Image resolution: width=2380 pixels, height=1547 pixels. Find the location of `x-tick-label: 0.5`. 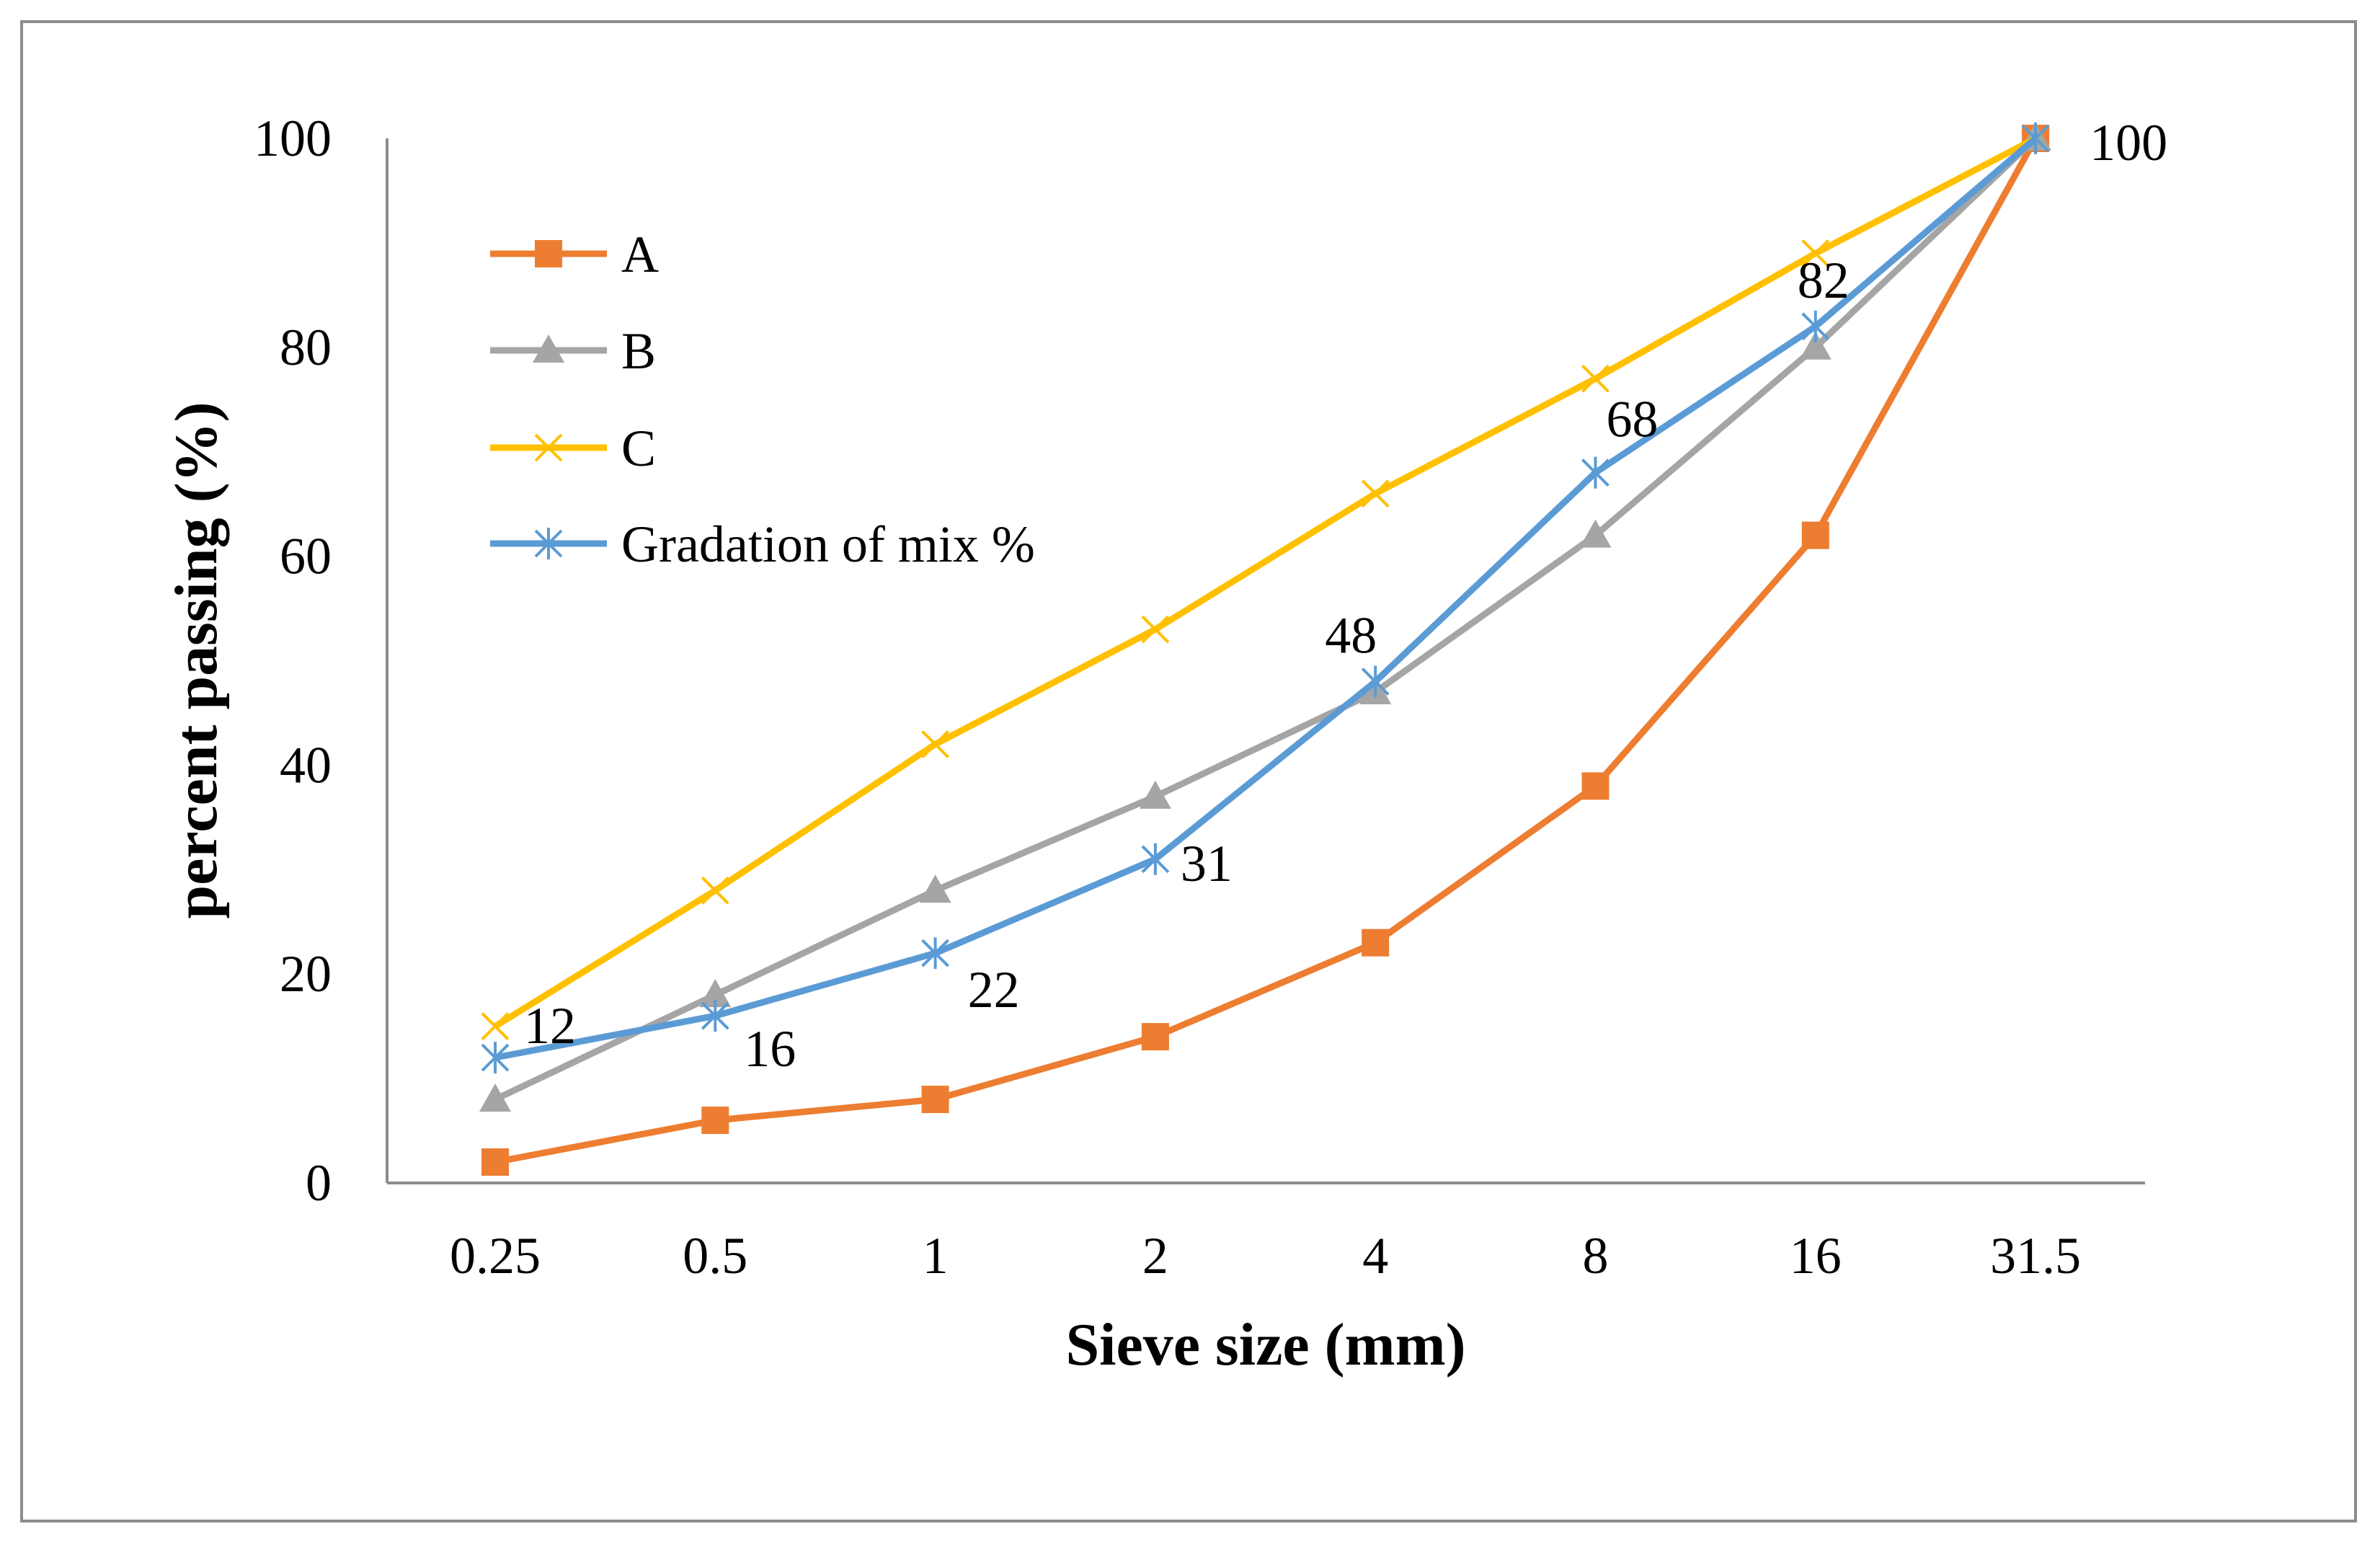

x-tick-label: 0.5 is located at coordinates (715, 1256).